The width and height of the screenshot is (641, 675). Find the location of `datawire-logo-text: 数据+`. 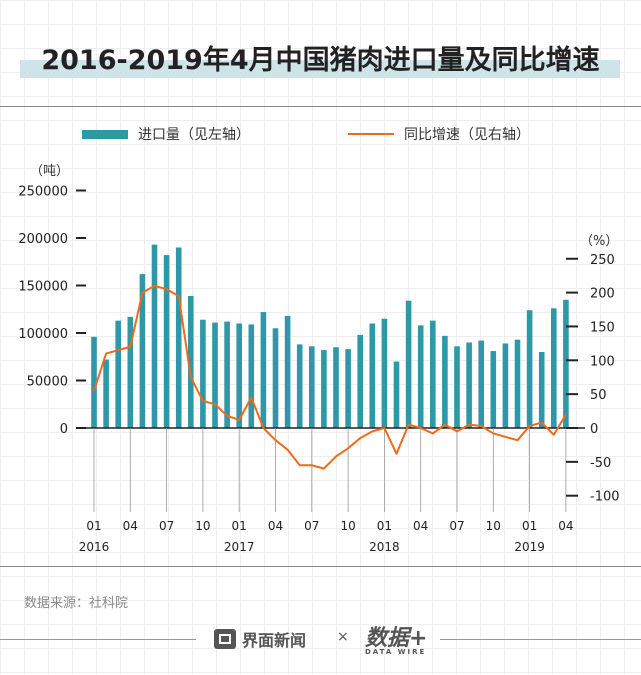

datawire-logo-text: 数据+ is located at coordinates (396, 638).